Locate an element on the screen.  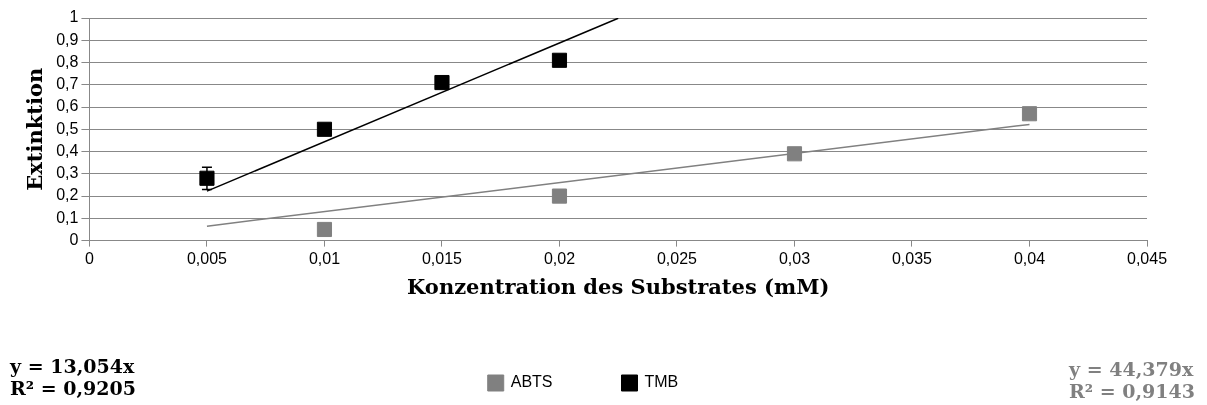
y-tick-label: 0,3 is located at coordinates (67, 173).